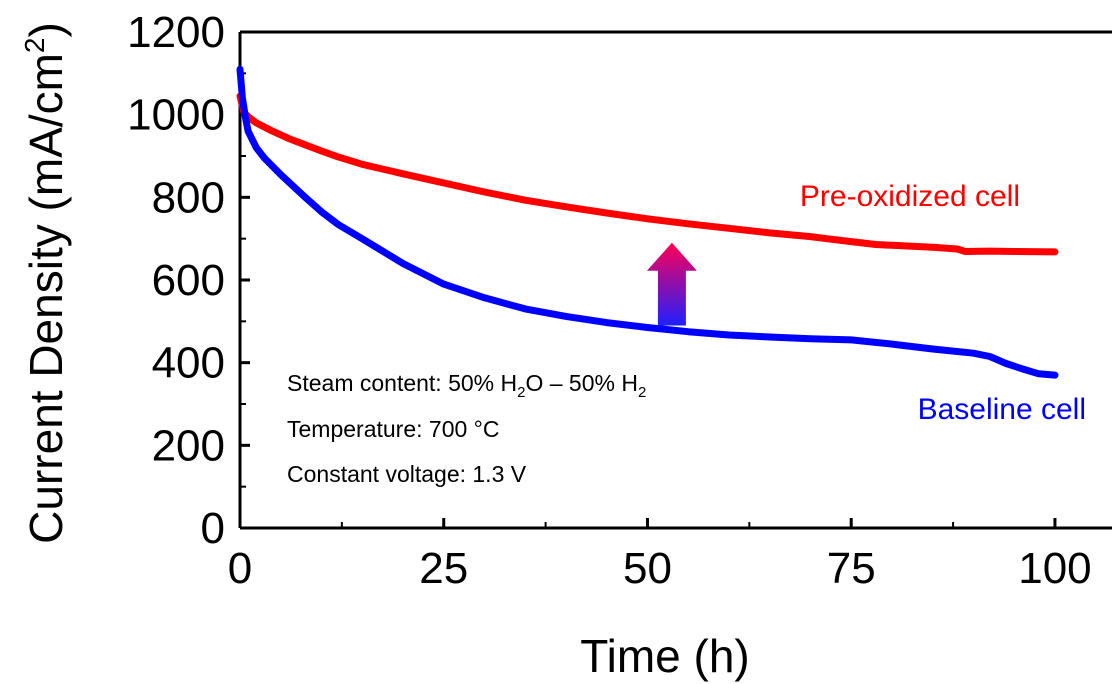  I want to click on y-axis-title: Current Density (mA/cm2), so click(45, 283).